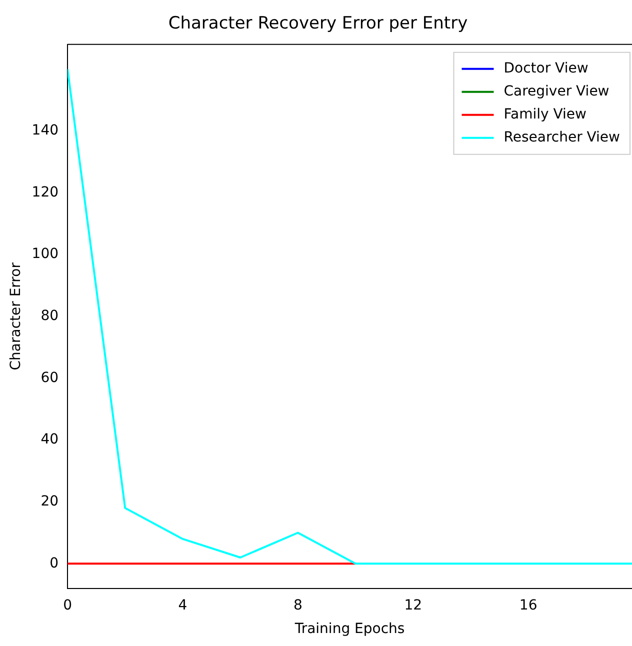 The height and width of the screenshot is (646, 632). Describe the element at coordinates (183, 605) in the screenshot. I see `x-tick-label: 4` at that location.